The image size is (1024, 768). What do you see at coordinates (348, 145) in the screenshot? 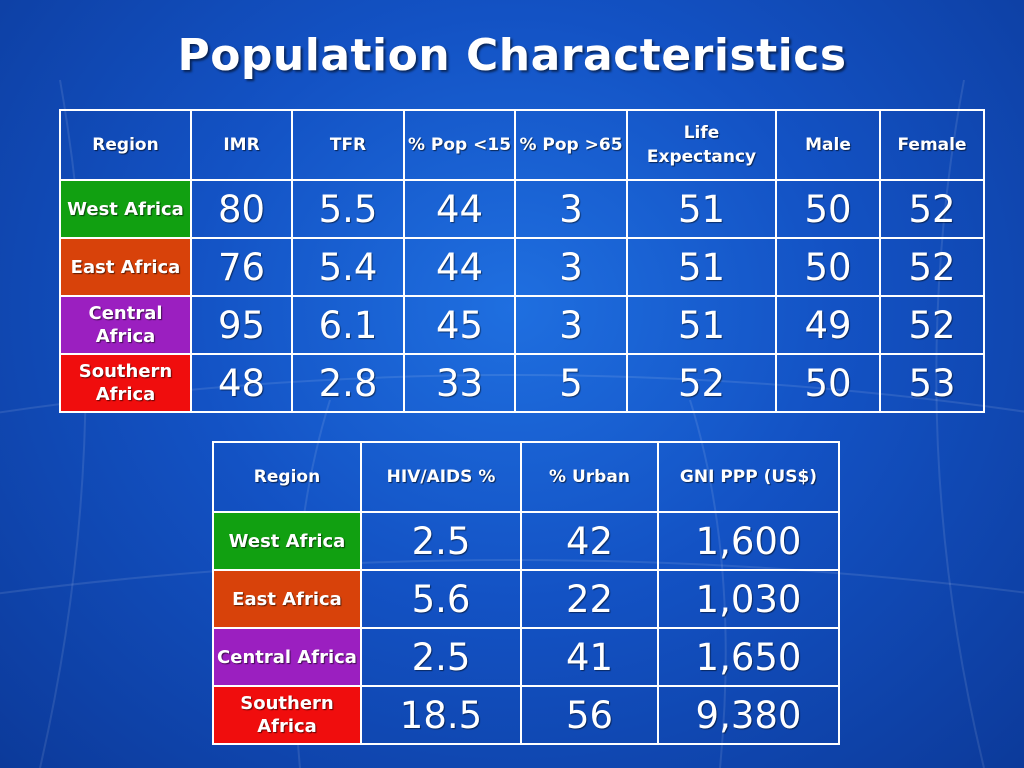
I see `header-tfr: TFR` at bounding box center [348, 145].